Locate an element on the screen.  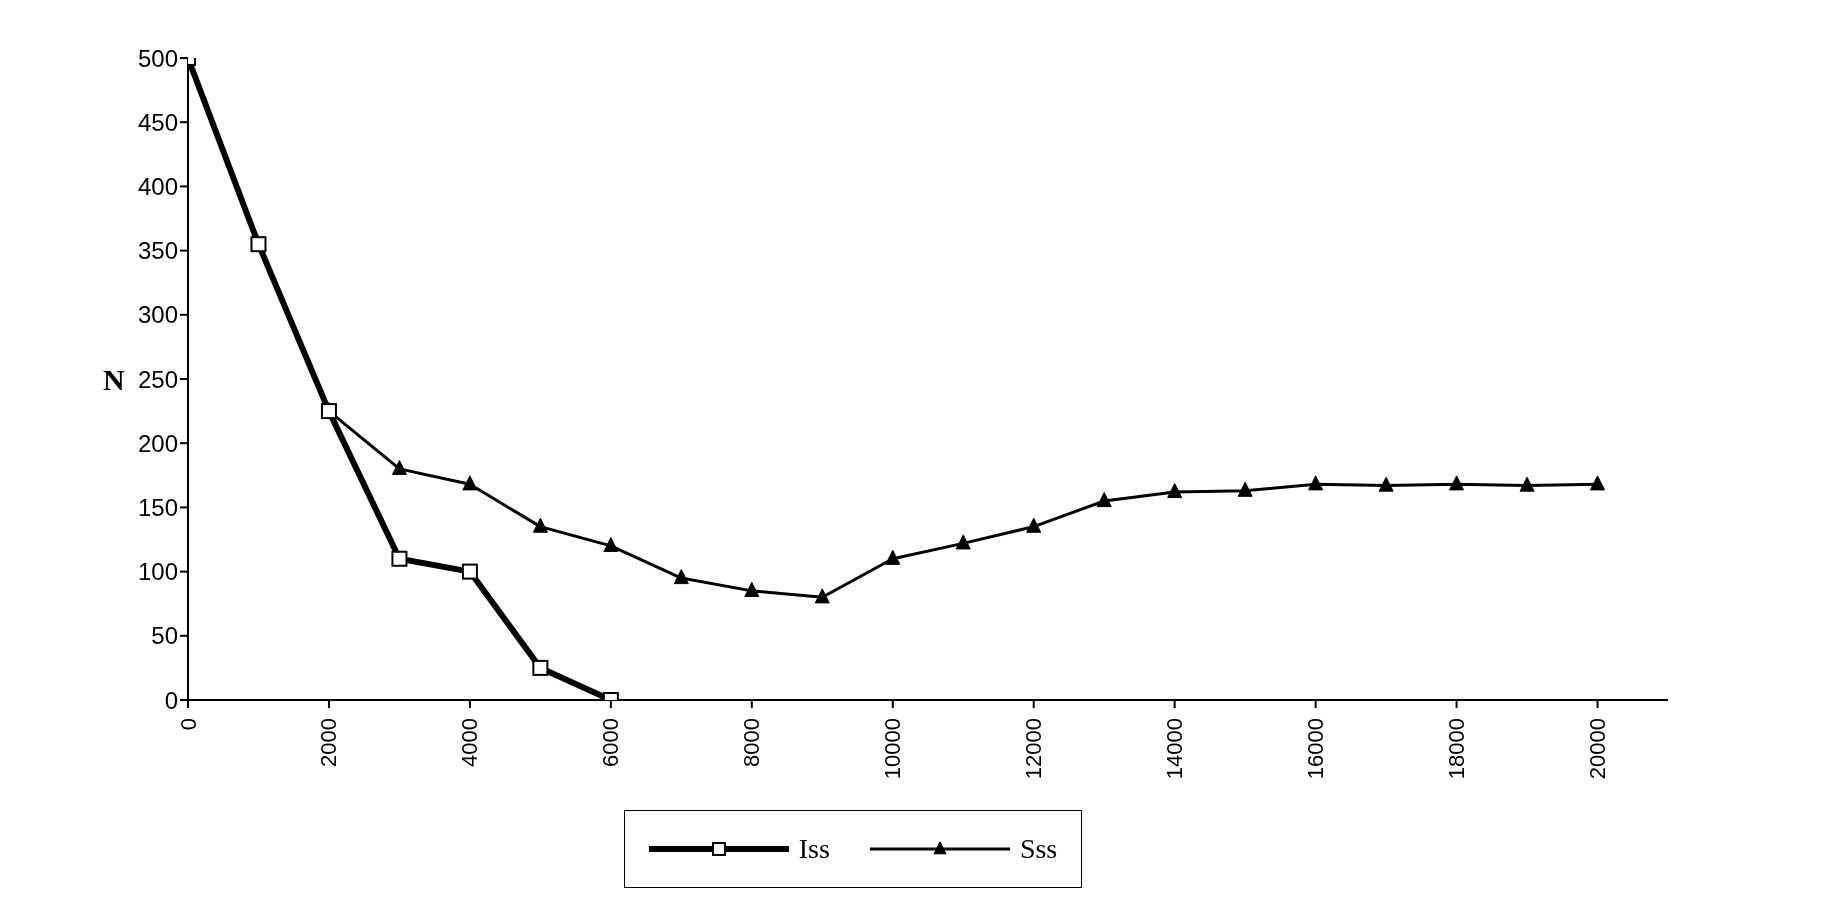
x-tick-label: 14000 is located at coordinates (1175, 749).